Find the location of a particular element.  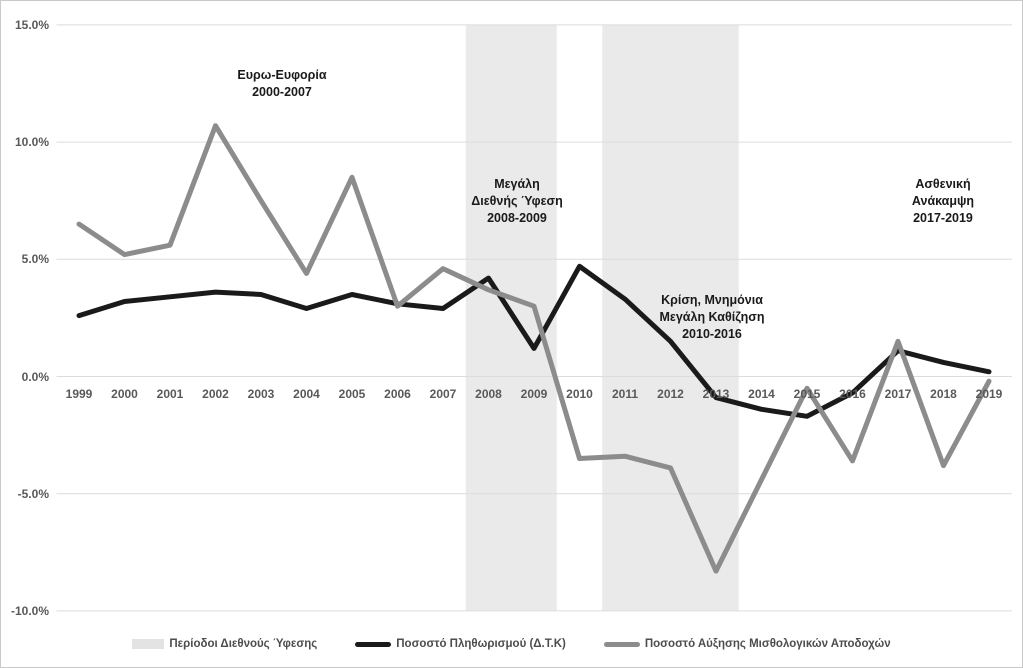

x-tick-label: 2001 is located at coordinates (170, 394).